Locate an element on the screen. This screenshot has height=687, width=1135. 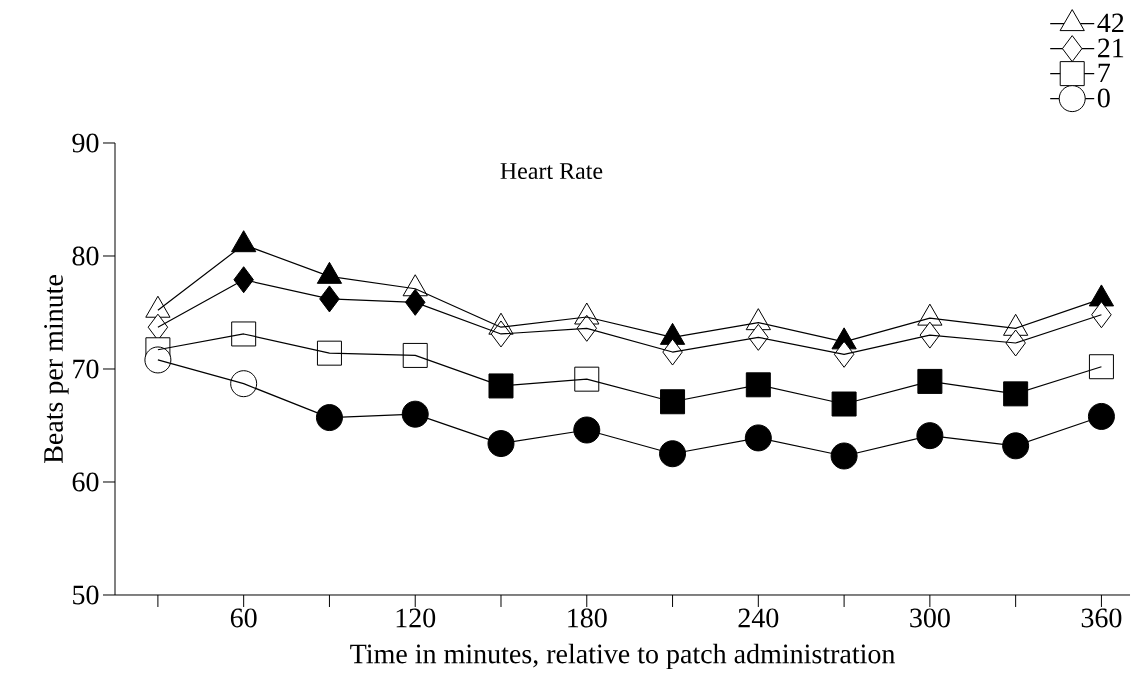
x-tick-label: 180 is located at coordinates (587, 618).